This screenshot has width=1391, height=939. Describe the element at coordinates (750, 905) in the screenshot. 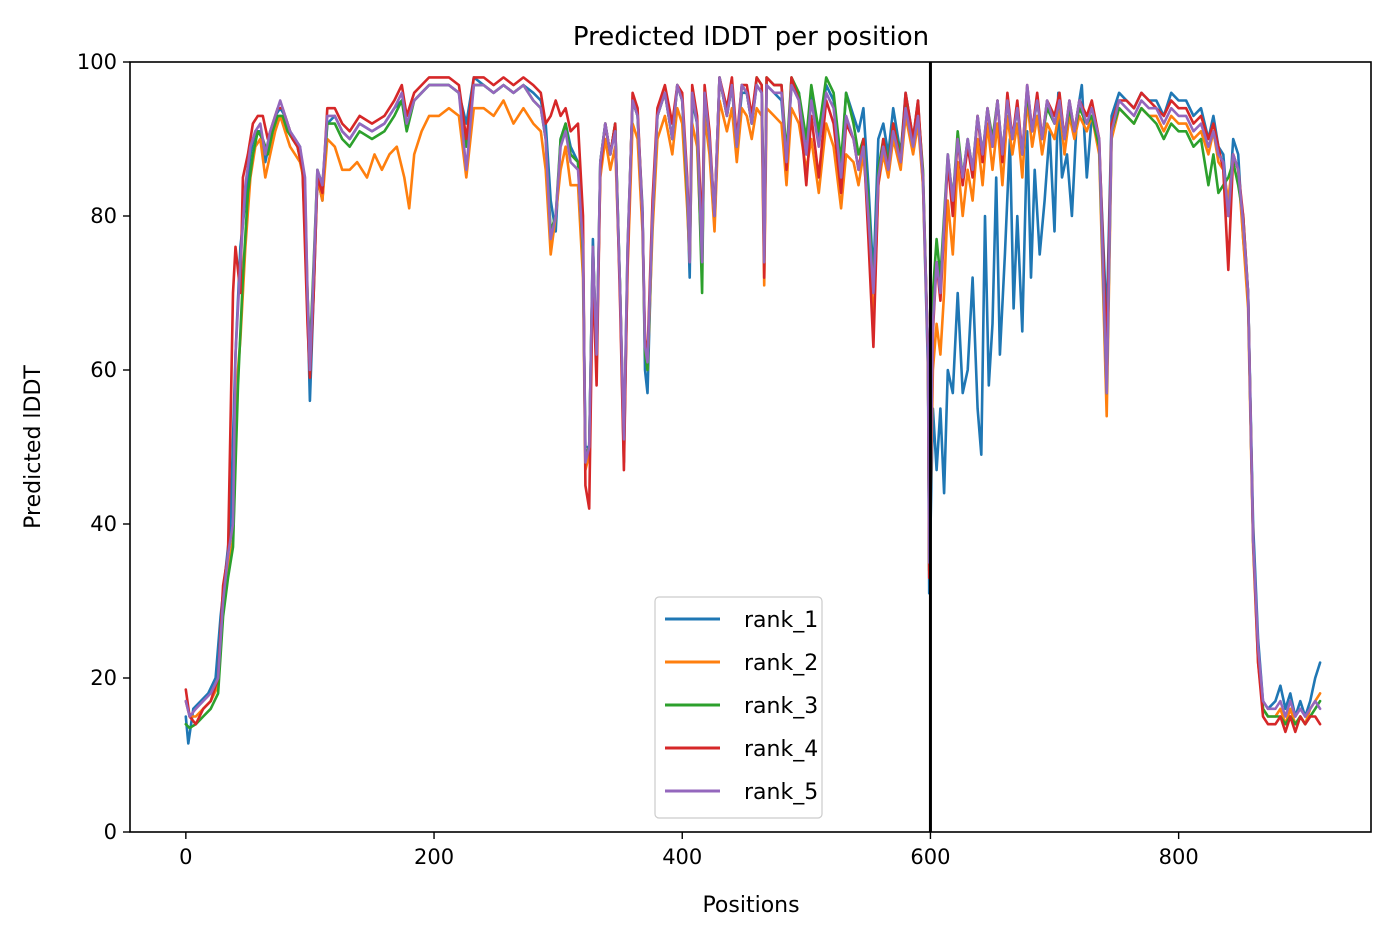

I see `x-axis-title: Positions` at that location.